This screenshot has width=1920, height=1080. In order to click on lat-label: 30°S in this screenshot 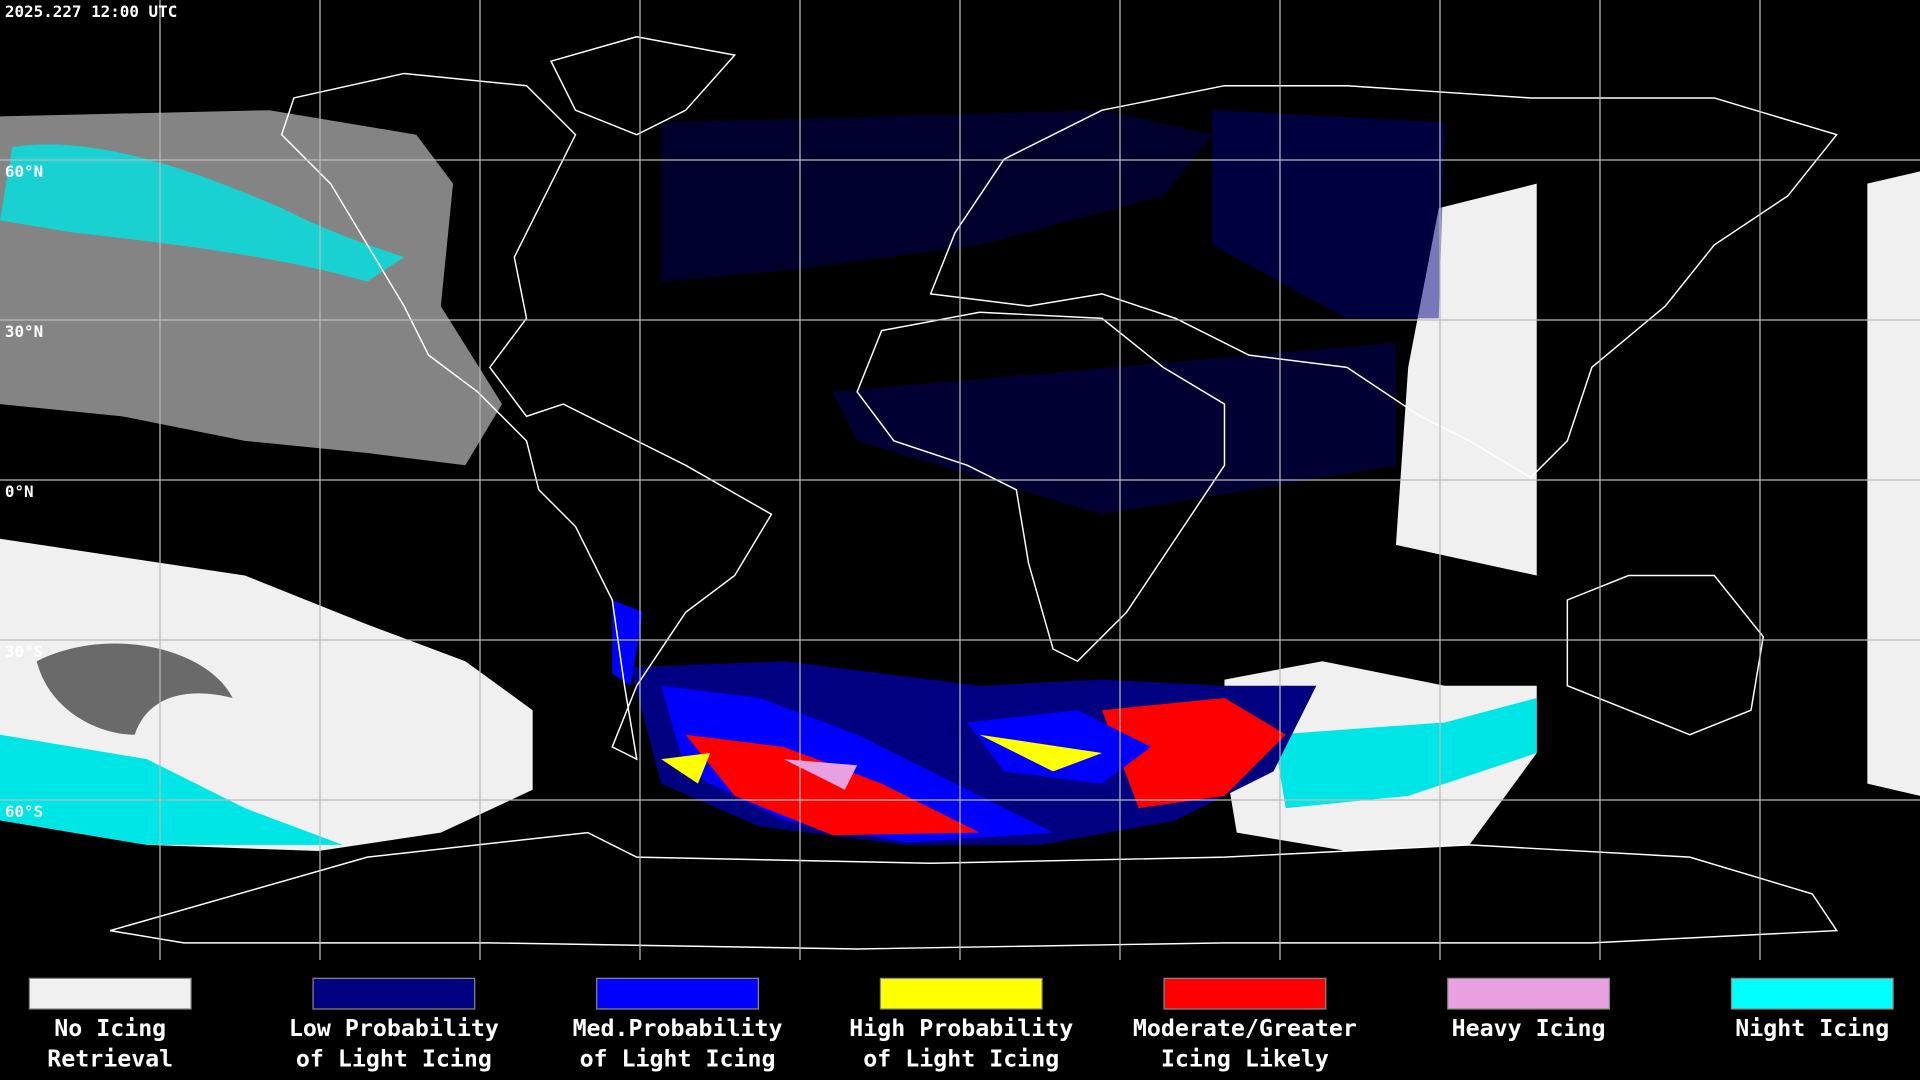, I will do `click(24, 651)`.